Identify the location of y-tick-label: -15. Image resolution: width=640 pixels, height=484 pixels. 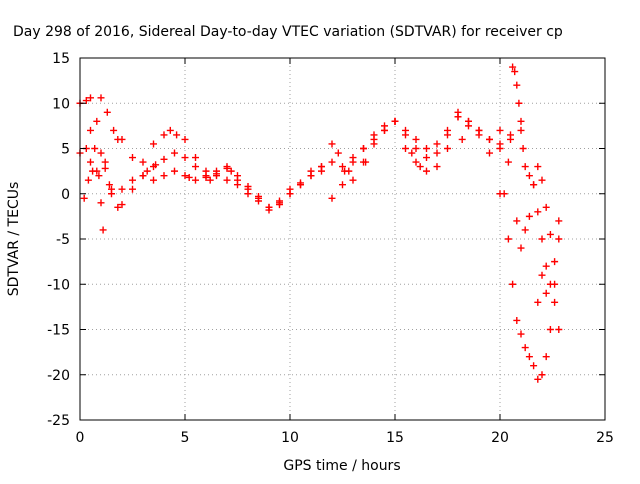
(58, 331).